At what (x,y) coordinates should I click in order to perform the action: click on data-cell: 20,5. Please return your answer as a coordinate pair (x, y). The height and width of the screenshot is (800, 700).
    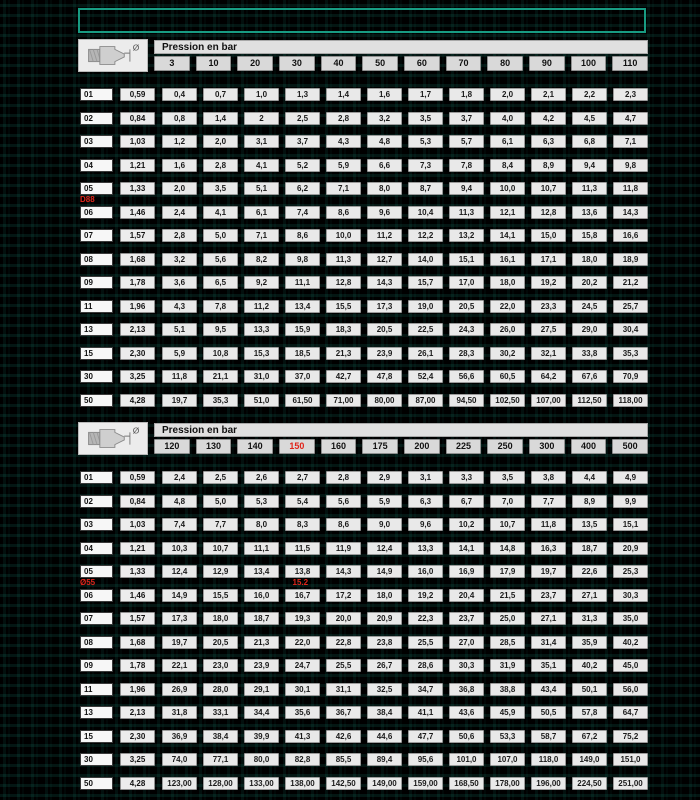
    Looking at the image, I should click on (466, 306).